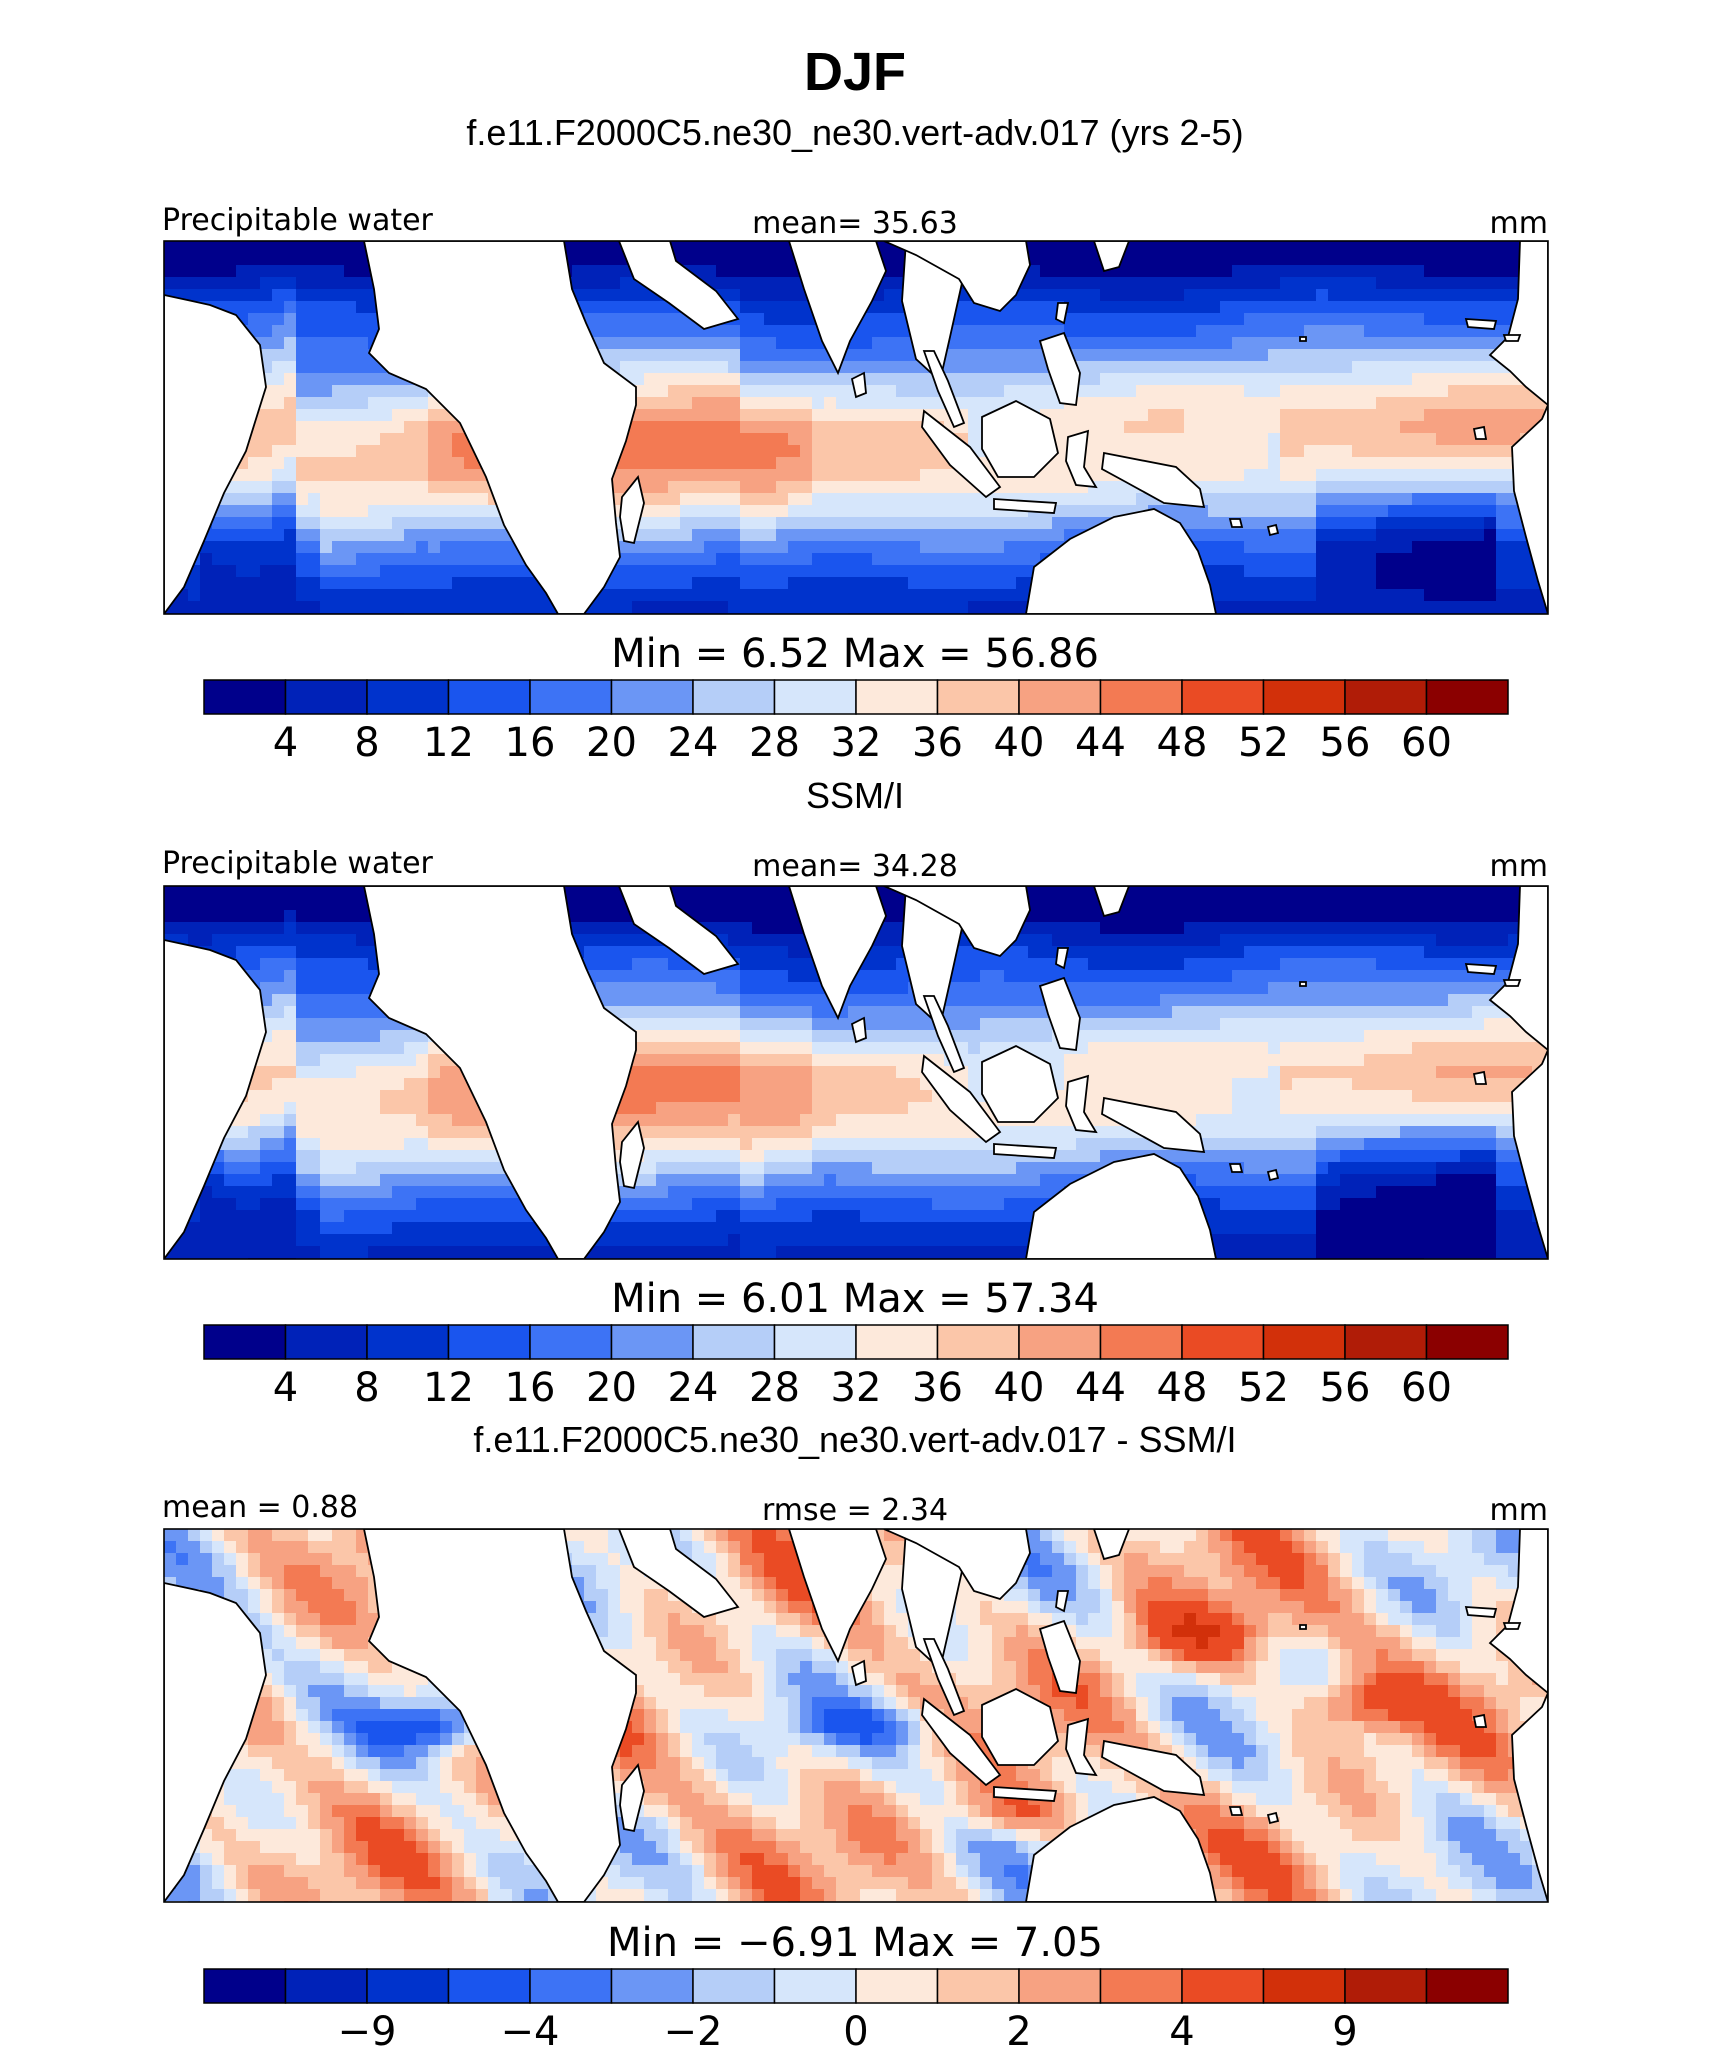 Image resolution: width=1710 pixels, height=2064 pixels. Describe the element at coordinates (1519, 866) in the screenshot. I see `units-label: mm` at that location.